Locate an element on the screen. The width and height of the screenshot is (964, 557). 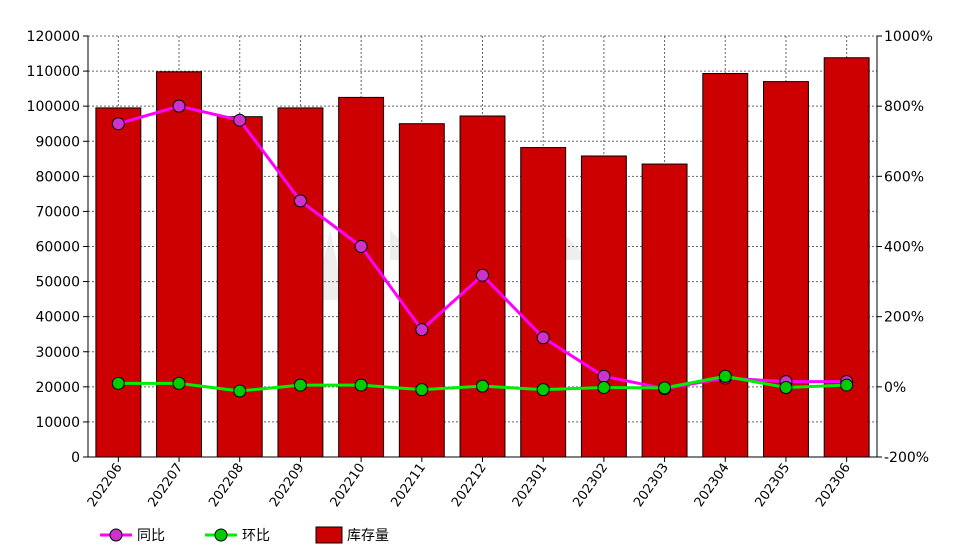
right-tick-label: 0% is located at coordinates (895, 388).